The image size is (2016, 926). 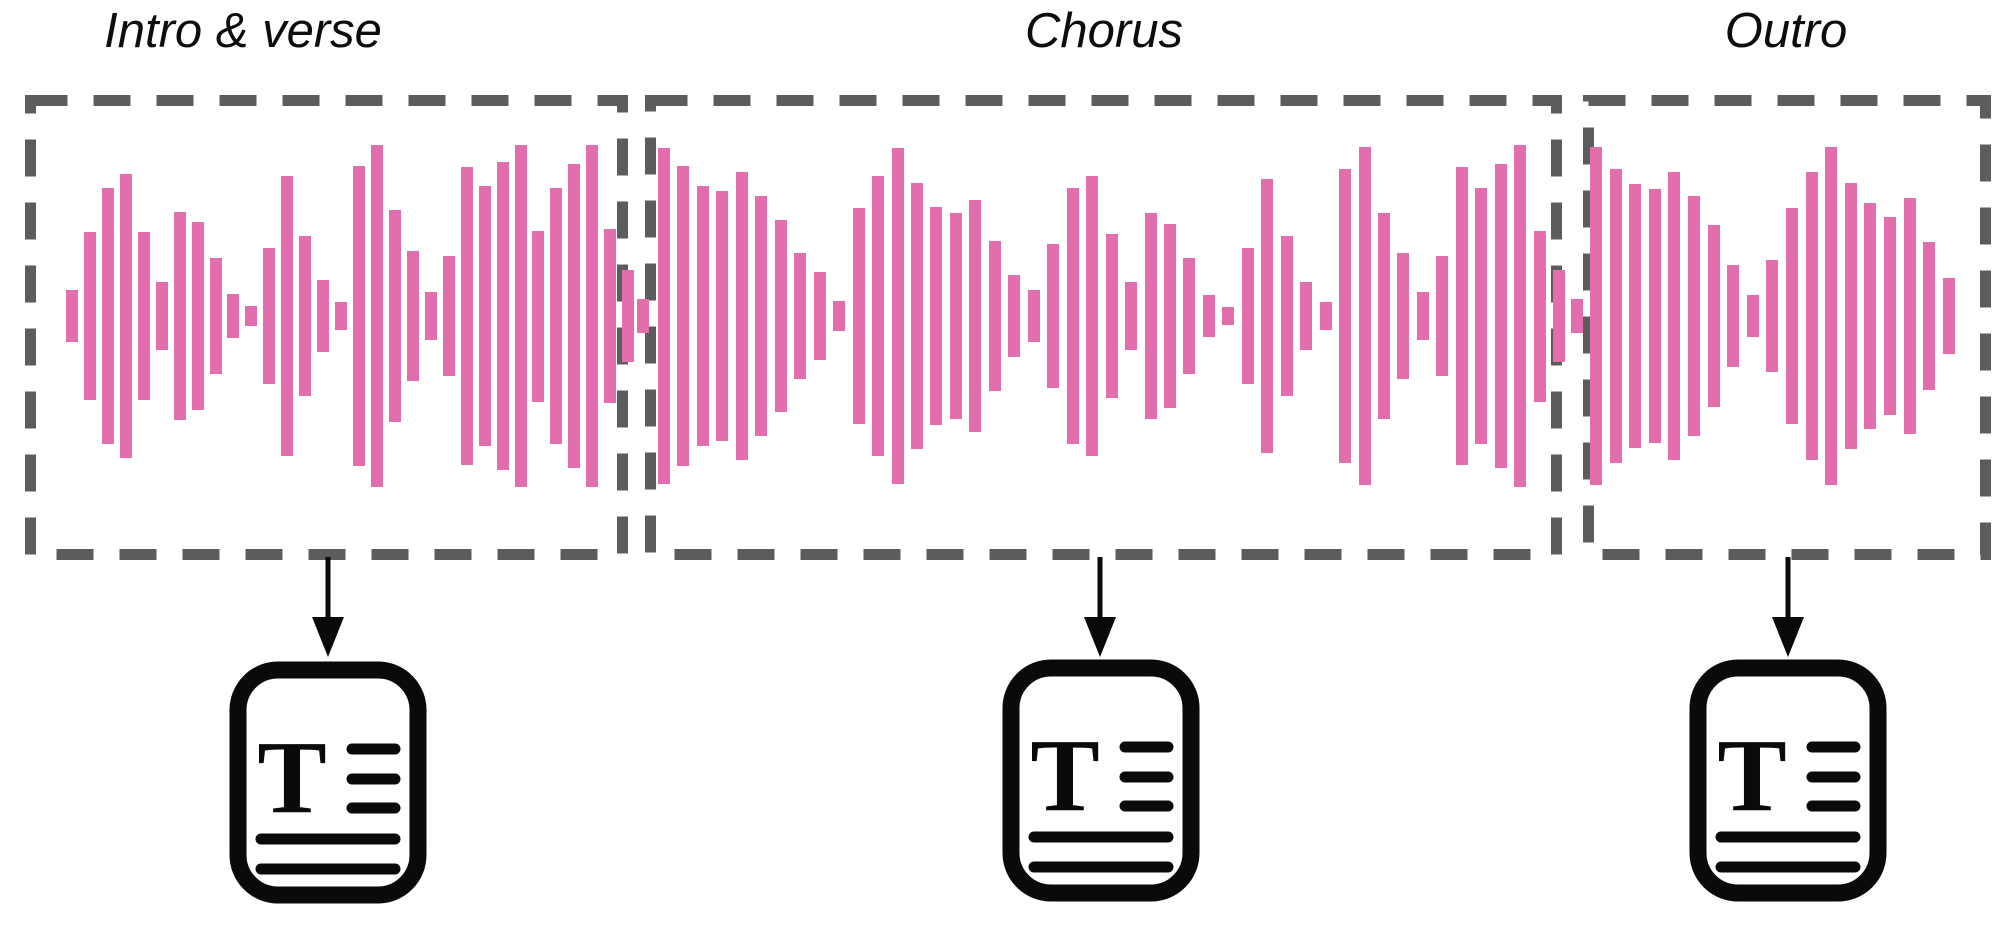 What do you see at coordinates (1786, 31) in the screenshot?
I see `section-label-outro: Outro` at bounding box center [1786, 31].